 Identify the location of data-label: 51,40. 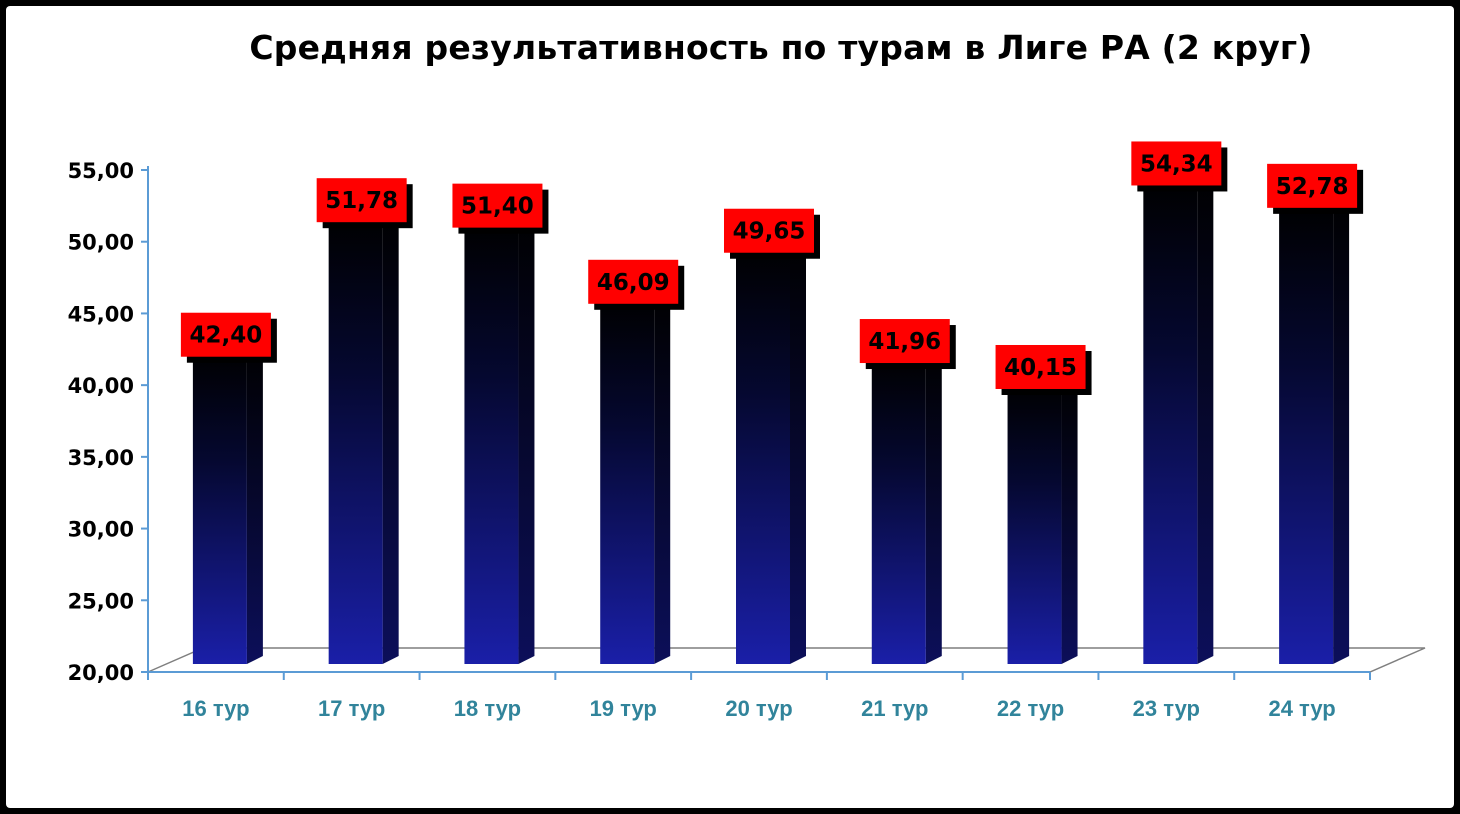
(500, 208).